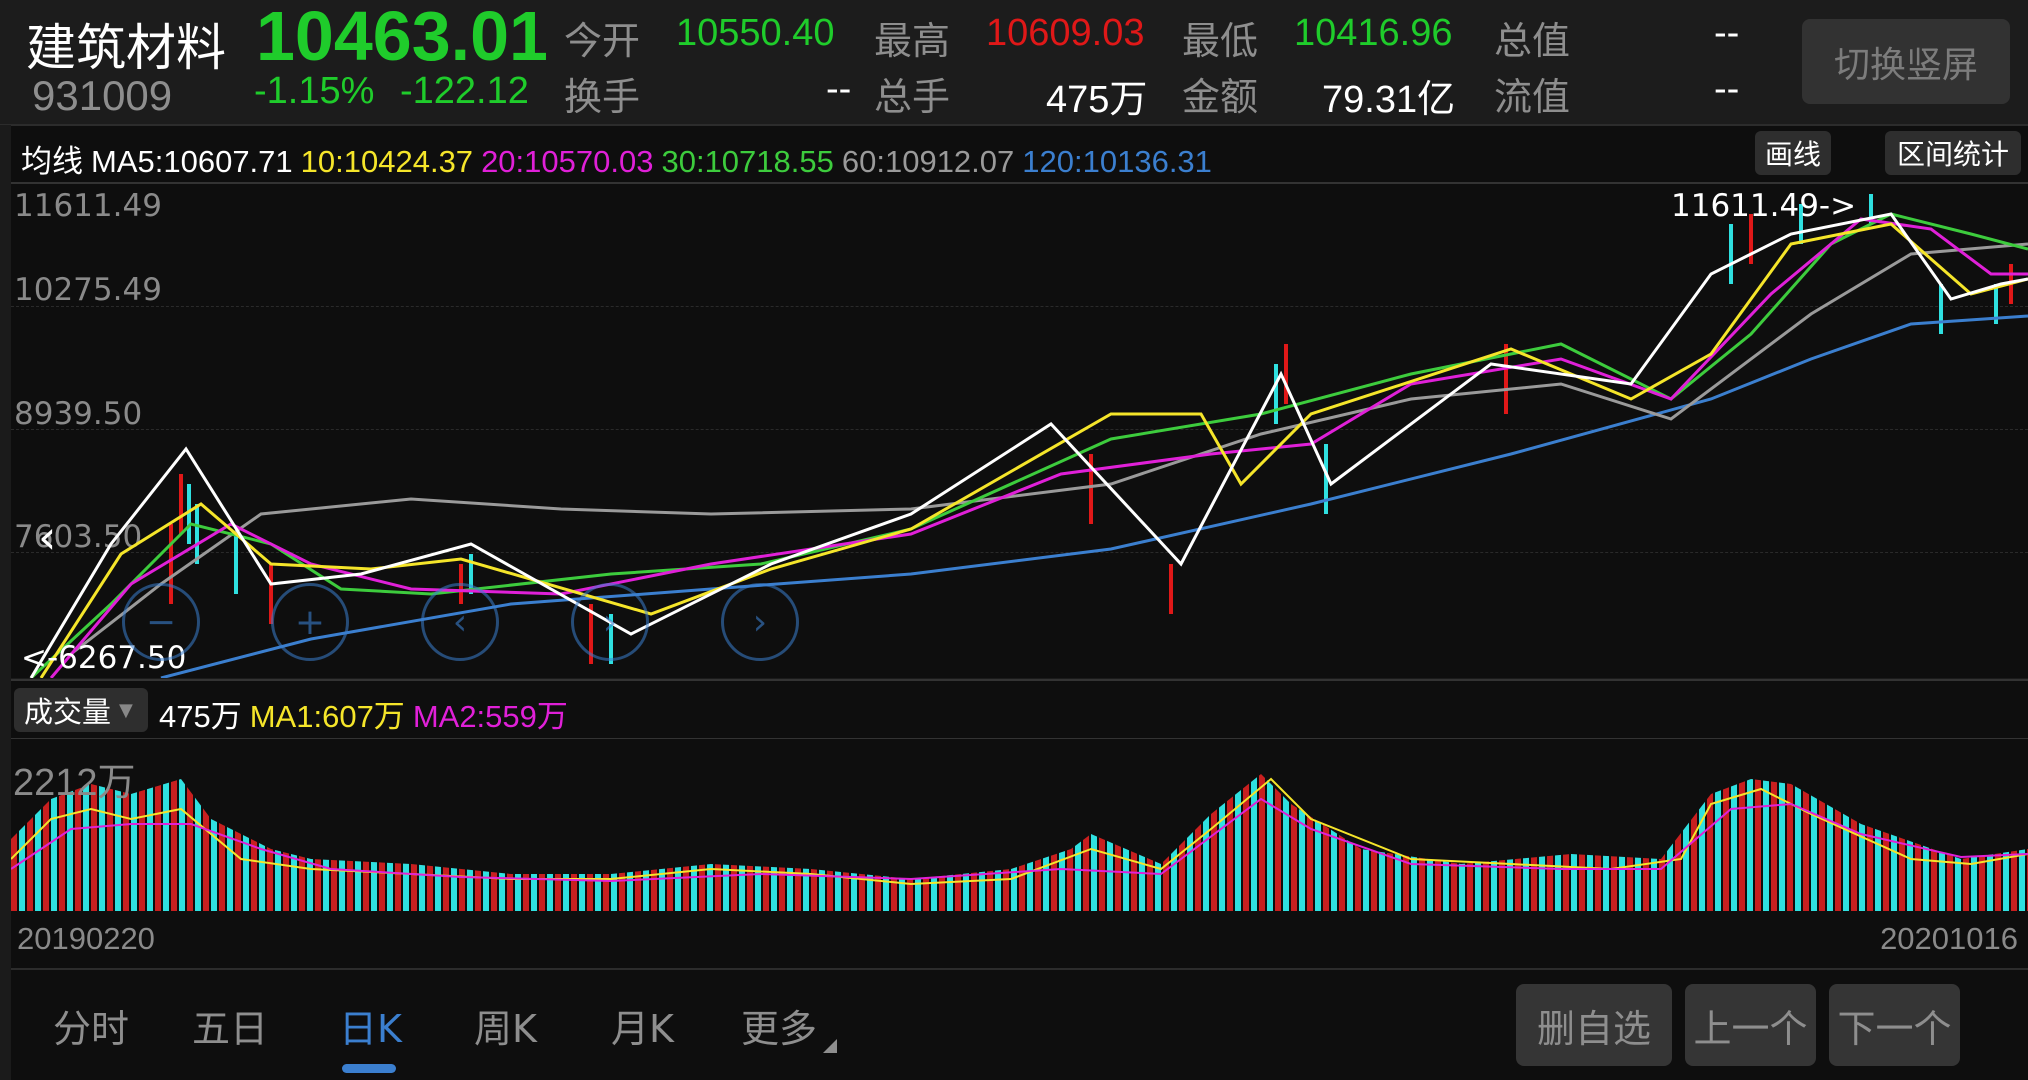 The image size is (2028, 1080). What do you see at coordinates (460, 622) in the screenshot?
I see `scroll-left-button: ‹` at bounding box center [460, 622].